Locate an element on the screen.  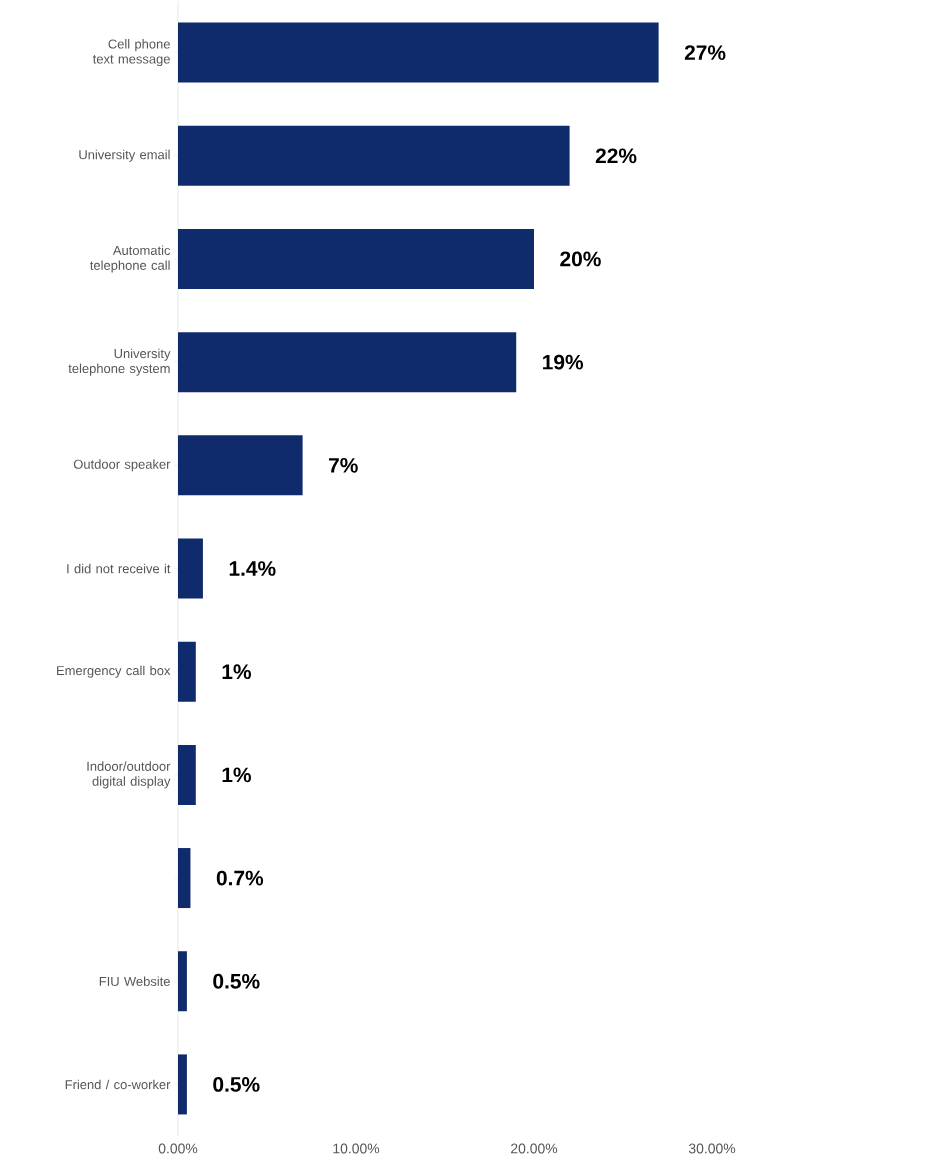
data-label: 7% is located at coordinates (343, 465).